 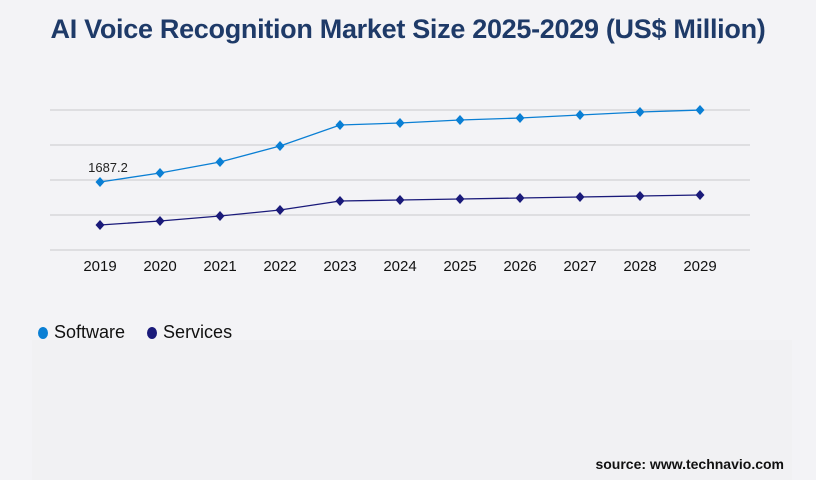 What do you see at coordinates (519, 266) in the screenshot?
I see `x-tick-label: 2026` at bounding box center [519, 266].